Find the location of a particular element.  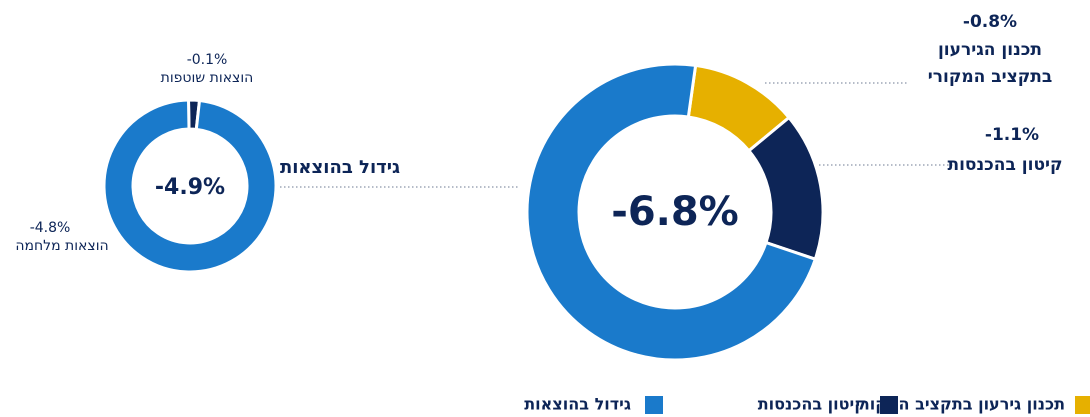

segment-label: הוצאות שוטפות is located at coordinates (207, 78).